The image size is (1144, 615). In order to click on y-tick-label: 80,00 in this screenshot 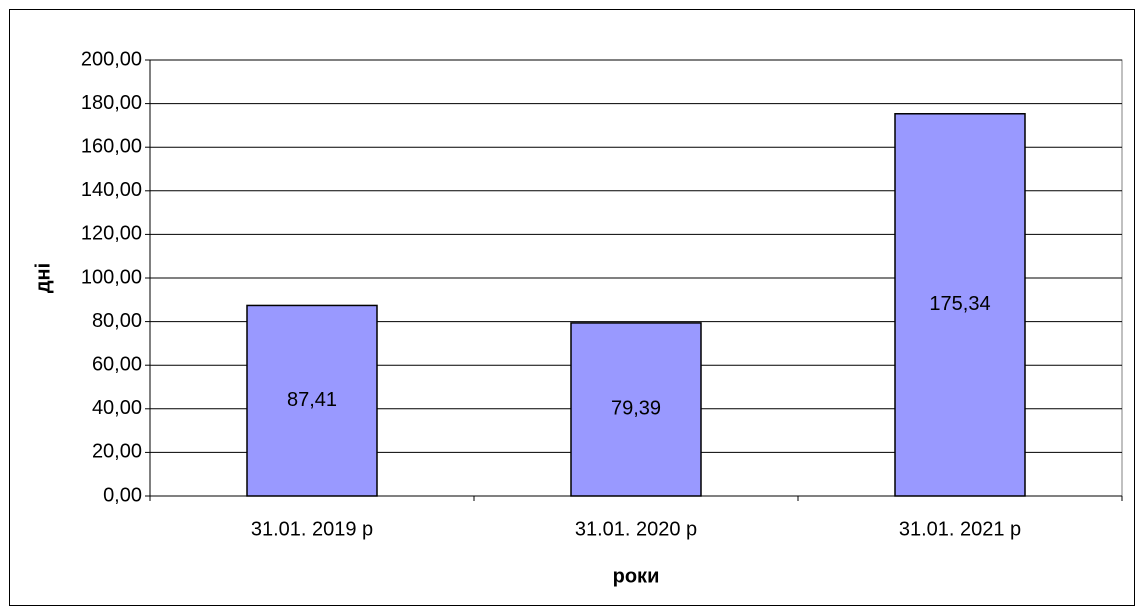, I will do `click(117, 321)`.